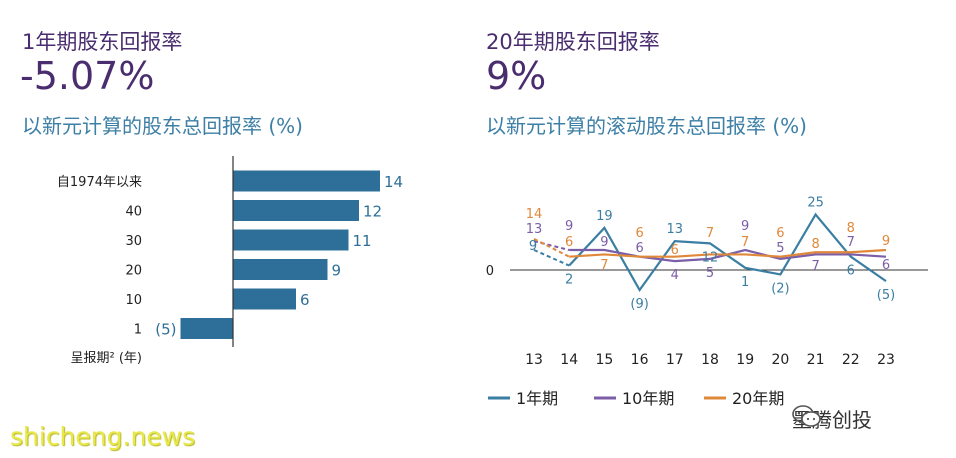 The height and width of the screenshot is (458, 956). Describe the element at coordinates (107, 358) in the screenshot. I see `bar-ylabel: 呈报期² (年)` at that location.